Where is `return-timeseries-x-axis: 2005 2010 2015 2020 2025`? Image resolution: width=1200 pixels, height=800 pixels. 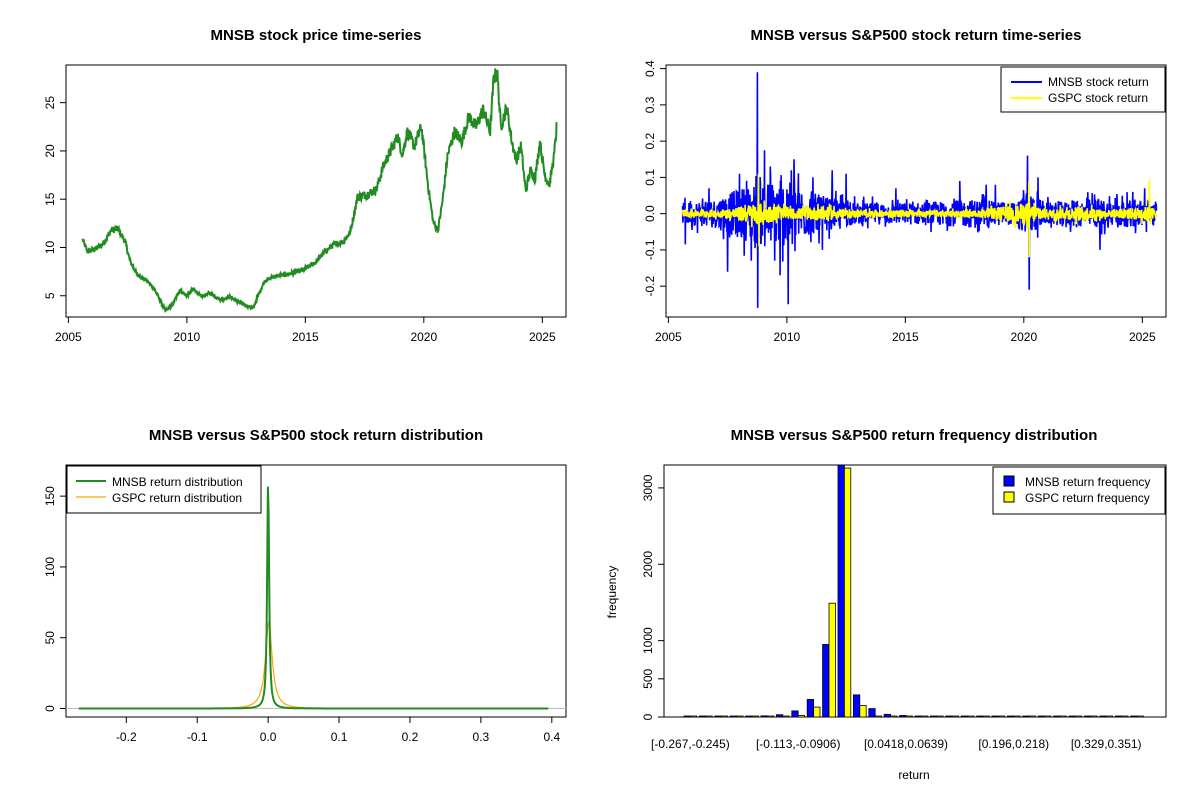
return-timeseries-x-axis: 2005 2010 2015 2020 2025 is located at coordinates (905, 330).